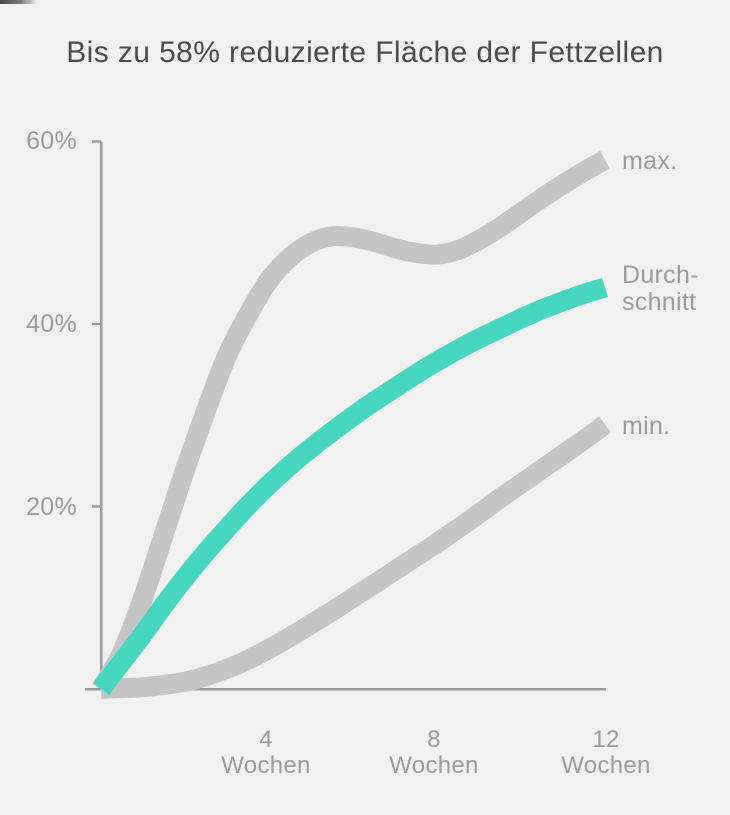 The width and height of the screenshot is (730, 815). What do you see at coordinates (19, 2) in the screenshot?
I see `top-edge-artifact` at bounding box center [19, 2].